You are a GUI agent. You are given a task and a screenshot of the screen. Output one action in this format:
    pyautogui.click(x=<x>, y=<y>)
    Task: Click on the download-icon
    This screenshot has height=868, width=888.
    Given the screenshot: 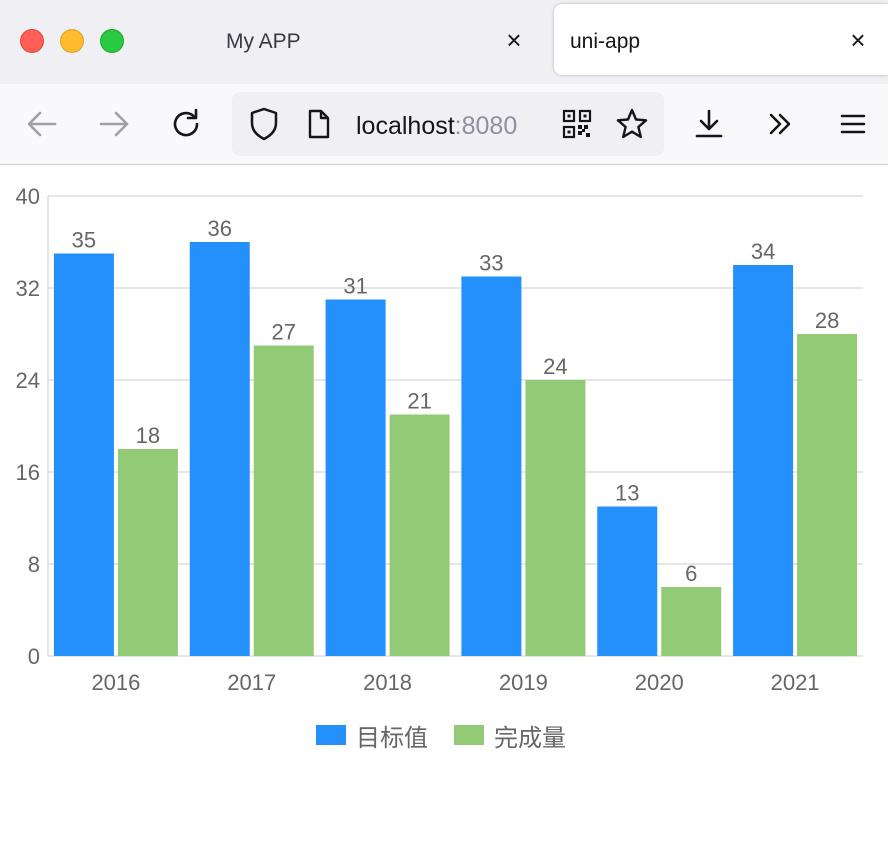 What is the action you would take?
    pyautogui.click(x=709, y=123)
    